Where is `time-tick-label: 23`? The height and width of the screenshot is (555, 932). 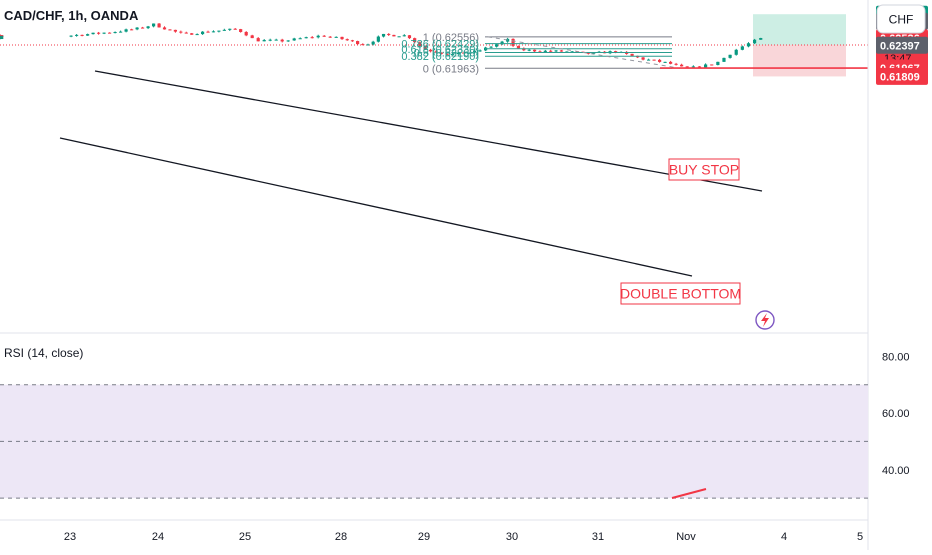 time-tick-label: 23 is located at coordinates (70, 537).